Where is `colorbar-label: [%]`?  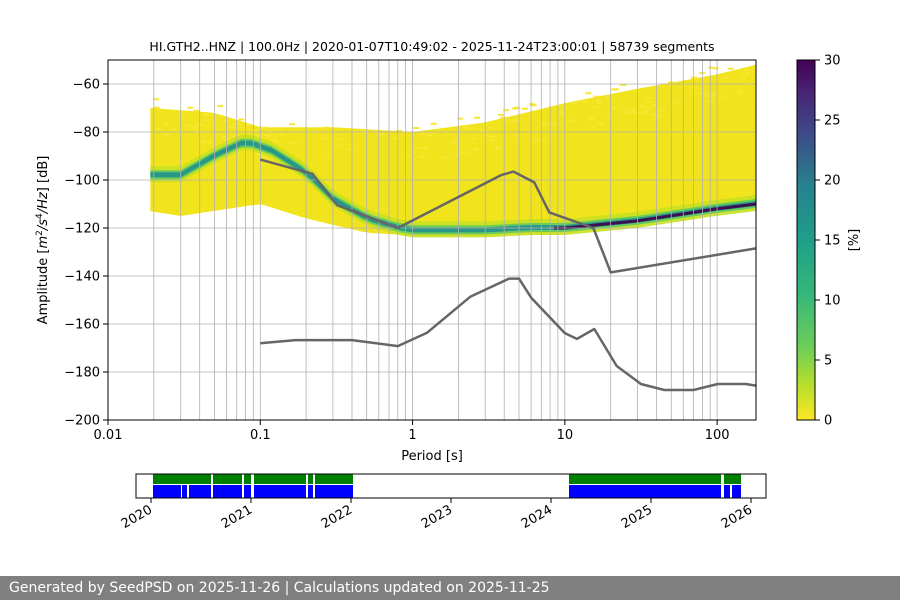
colorbar-label: [%] is located at coordinates (854, 240).